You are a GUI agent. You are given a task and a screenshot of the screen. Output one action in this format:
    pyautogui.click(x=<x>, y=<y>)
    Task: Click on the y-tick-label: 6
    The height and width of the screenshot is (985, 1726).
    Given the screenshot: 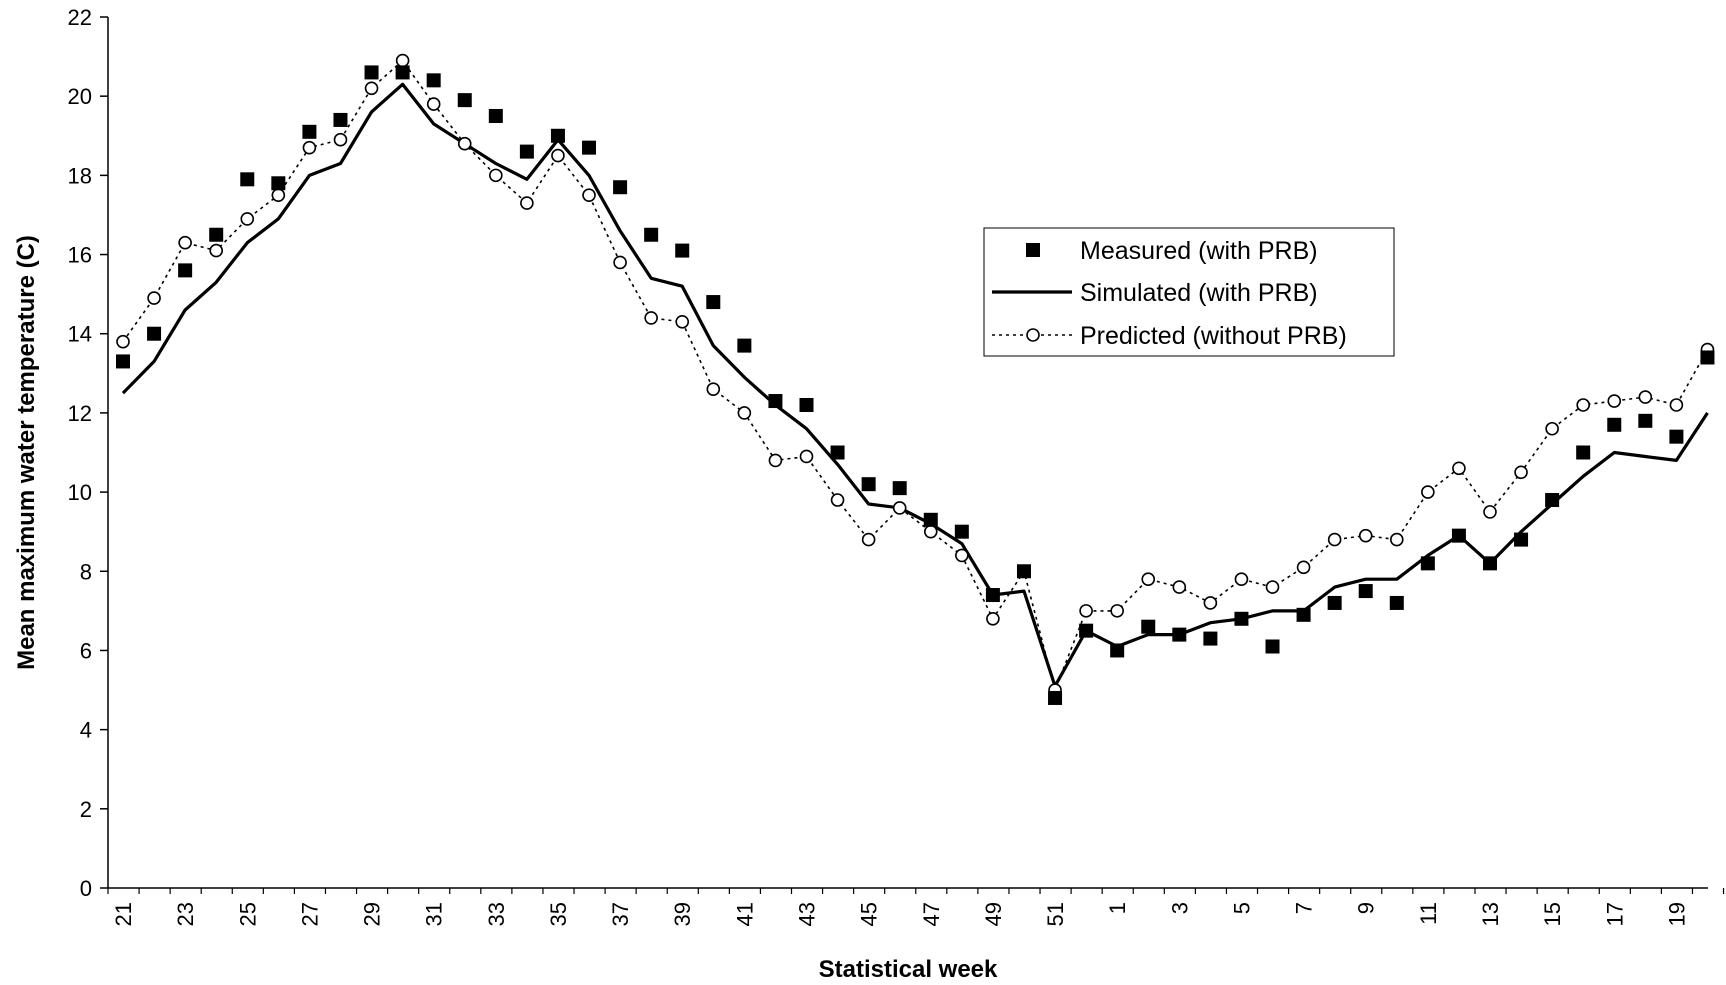 What is the action you would take?
    pyautogui.click(x=86, y=650)
    